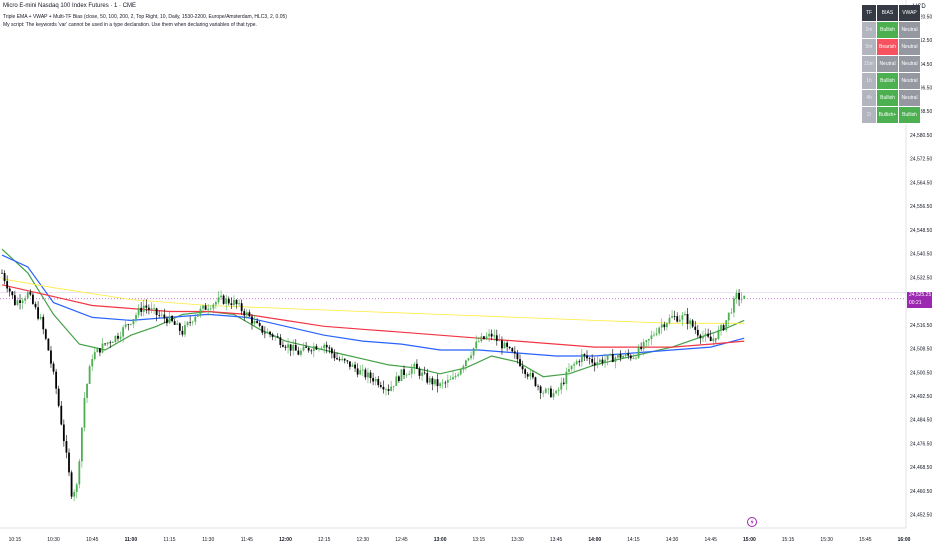 Image resolution: width=932 pixels, height=550 pixels. I want to click on price-tick-label: 24,484.50, so click(921, 421).